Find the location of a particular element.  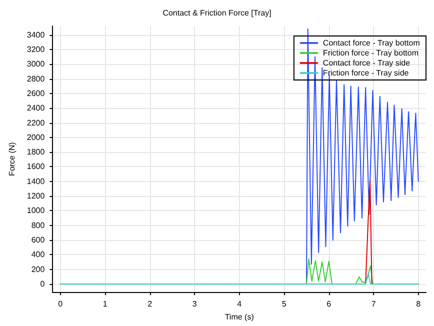

x-tick-label: 1 is located at coordinates (105, 304).